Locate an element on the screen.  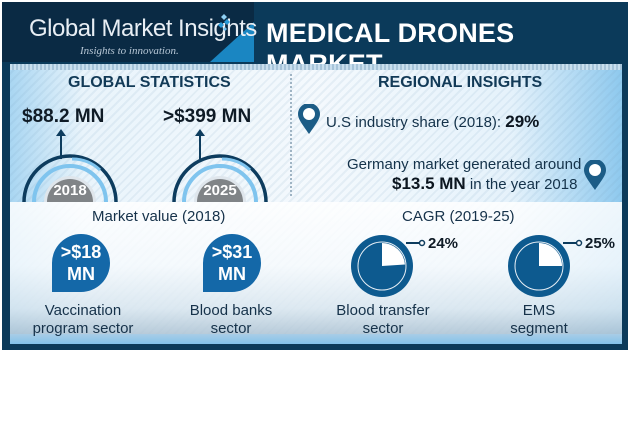
stat-value-2025: >$399 MN is located at coordinates (207, 116).